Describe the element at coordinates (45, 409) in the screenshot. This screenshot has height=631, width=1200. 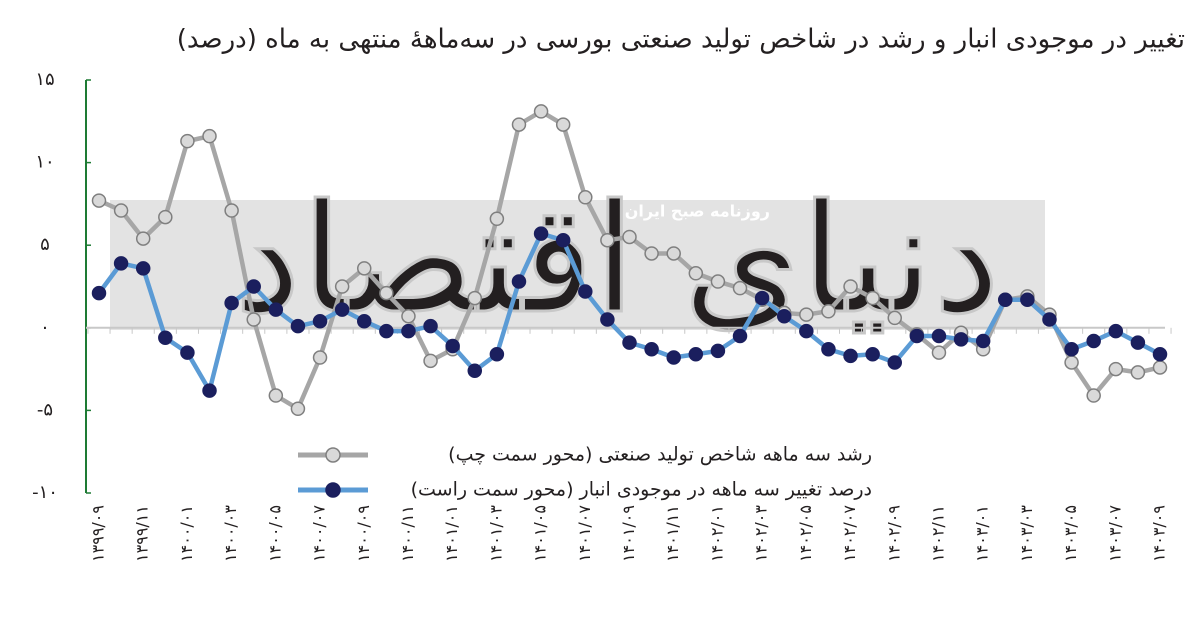
I see `y-tick-label: -۵` at that location.